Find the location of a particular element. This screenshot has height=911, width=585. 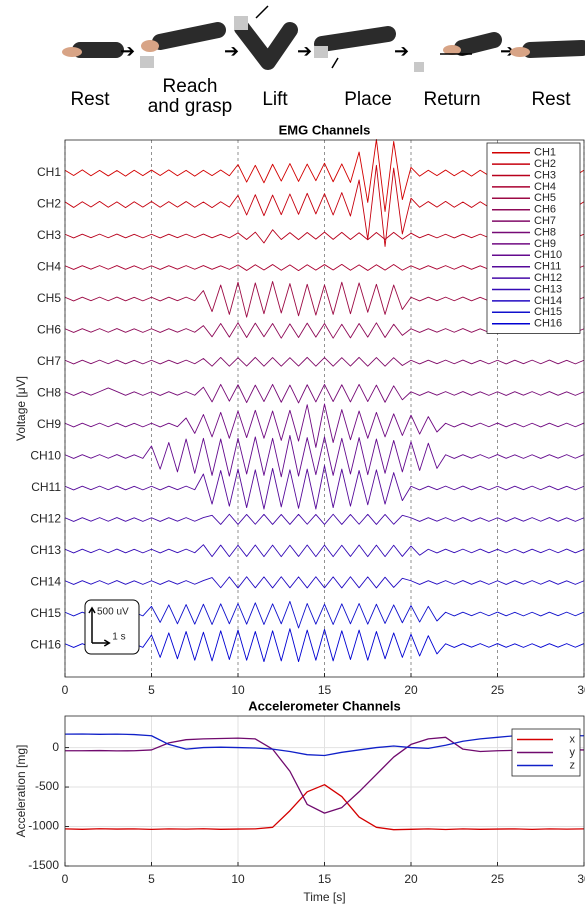

legend-label: CH3 is located at coordinates (545, 175).